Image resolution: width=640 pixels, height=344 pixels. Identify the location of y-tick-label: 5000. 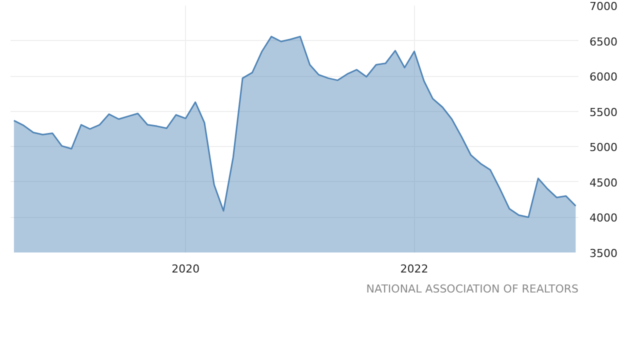
(604, 147).